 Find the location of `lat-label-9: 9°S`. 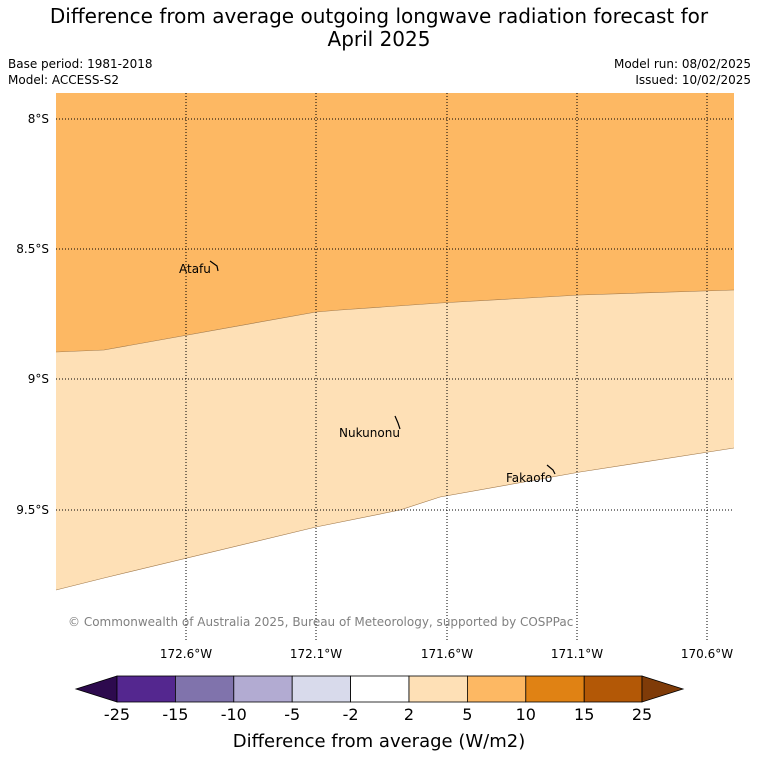

lat-label-9: 9°S is located at coordinates (38, 379).